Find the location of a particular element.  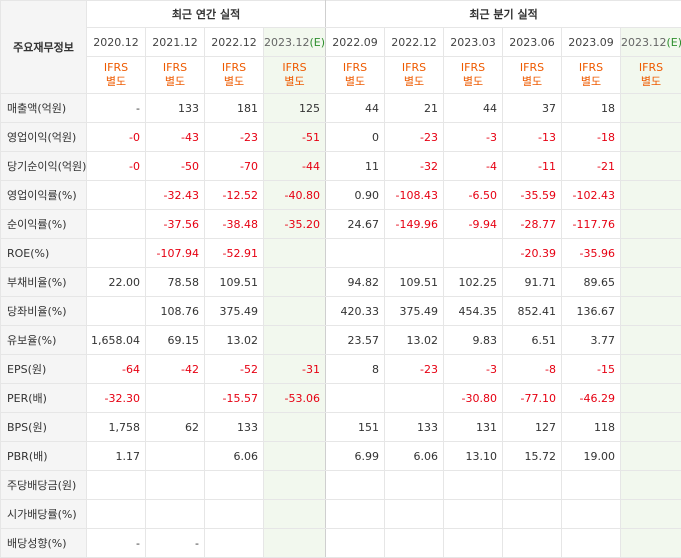

table-cell: 1.17 is located at coordinates (116, 456).